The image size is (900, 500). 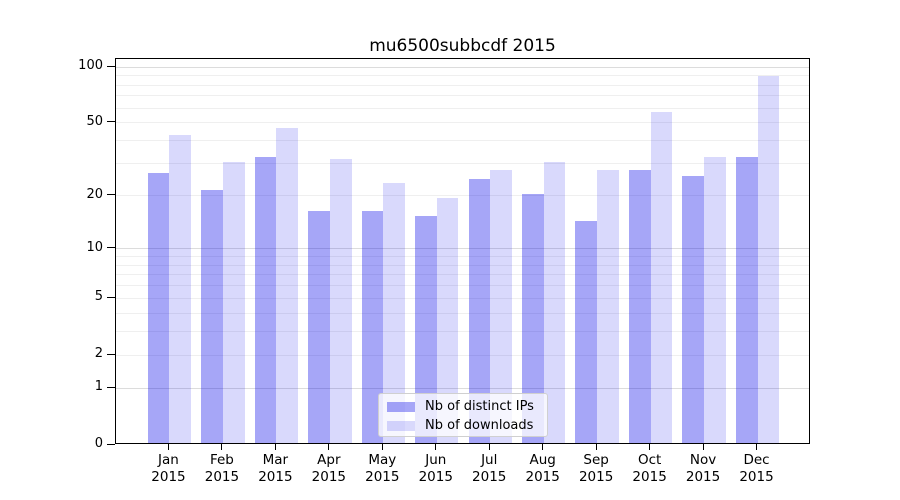 What do you see at coordinates (715, 299) in the screenshot?
I see `bar-nov-downloads` at bounding box center [715, 299].